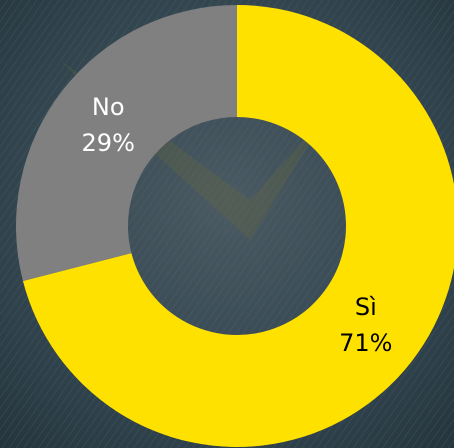 The height and width of the screenshot is (448, 454). Describe the element at coordinates (108, 107) in the screenshot. I see `slice-category-label: No` at that location.